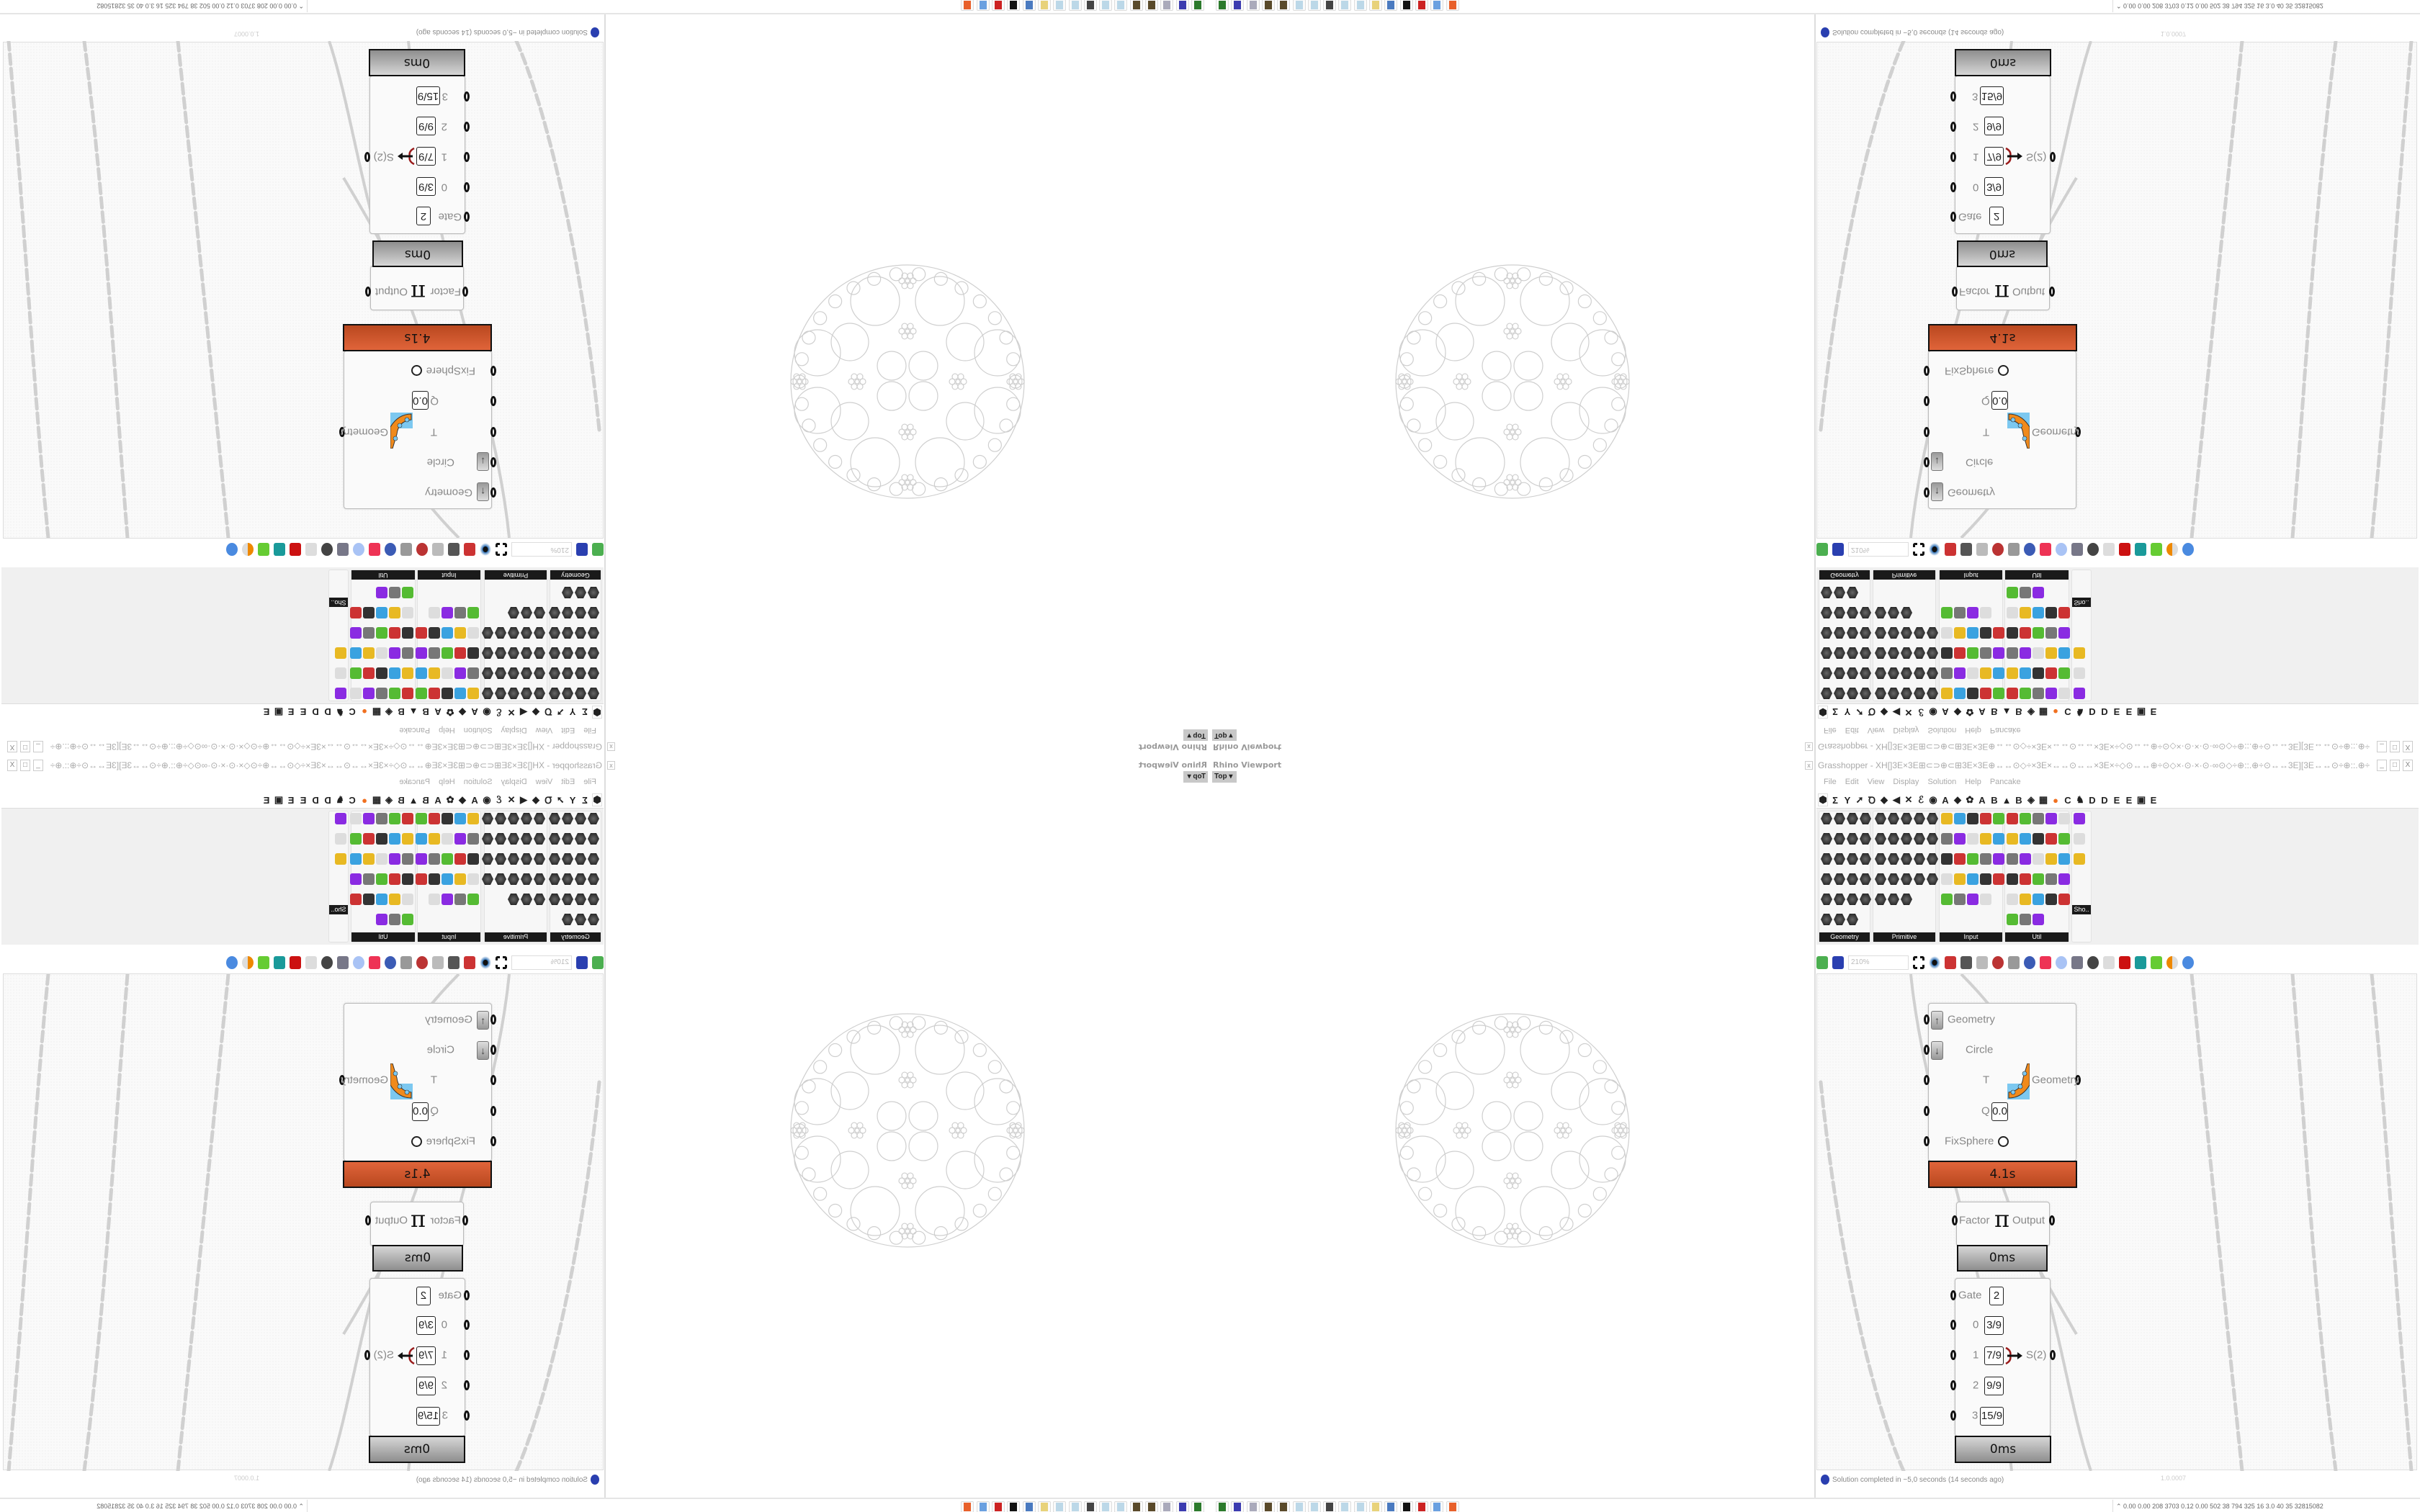 The image size is (2420, 1512). What do you see at coordinates (2116, 1222) in the screenshot?
I see `grasshopper-canvas` at bounding box center [2116, 1222].